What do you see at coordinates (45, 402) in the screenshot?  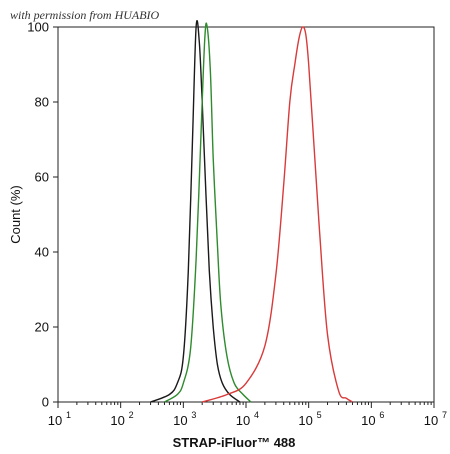 I see `y-tick-label: 0` at bounding box center [45, 402].